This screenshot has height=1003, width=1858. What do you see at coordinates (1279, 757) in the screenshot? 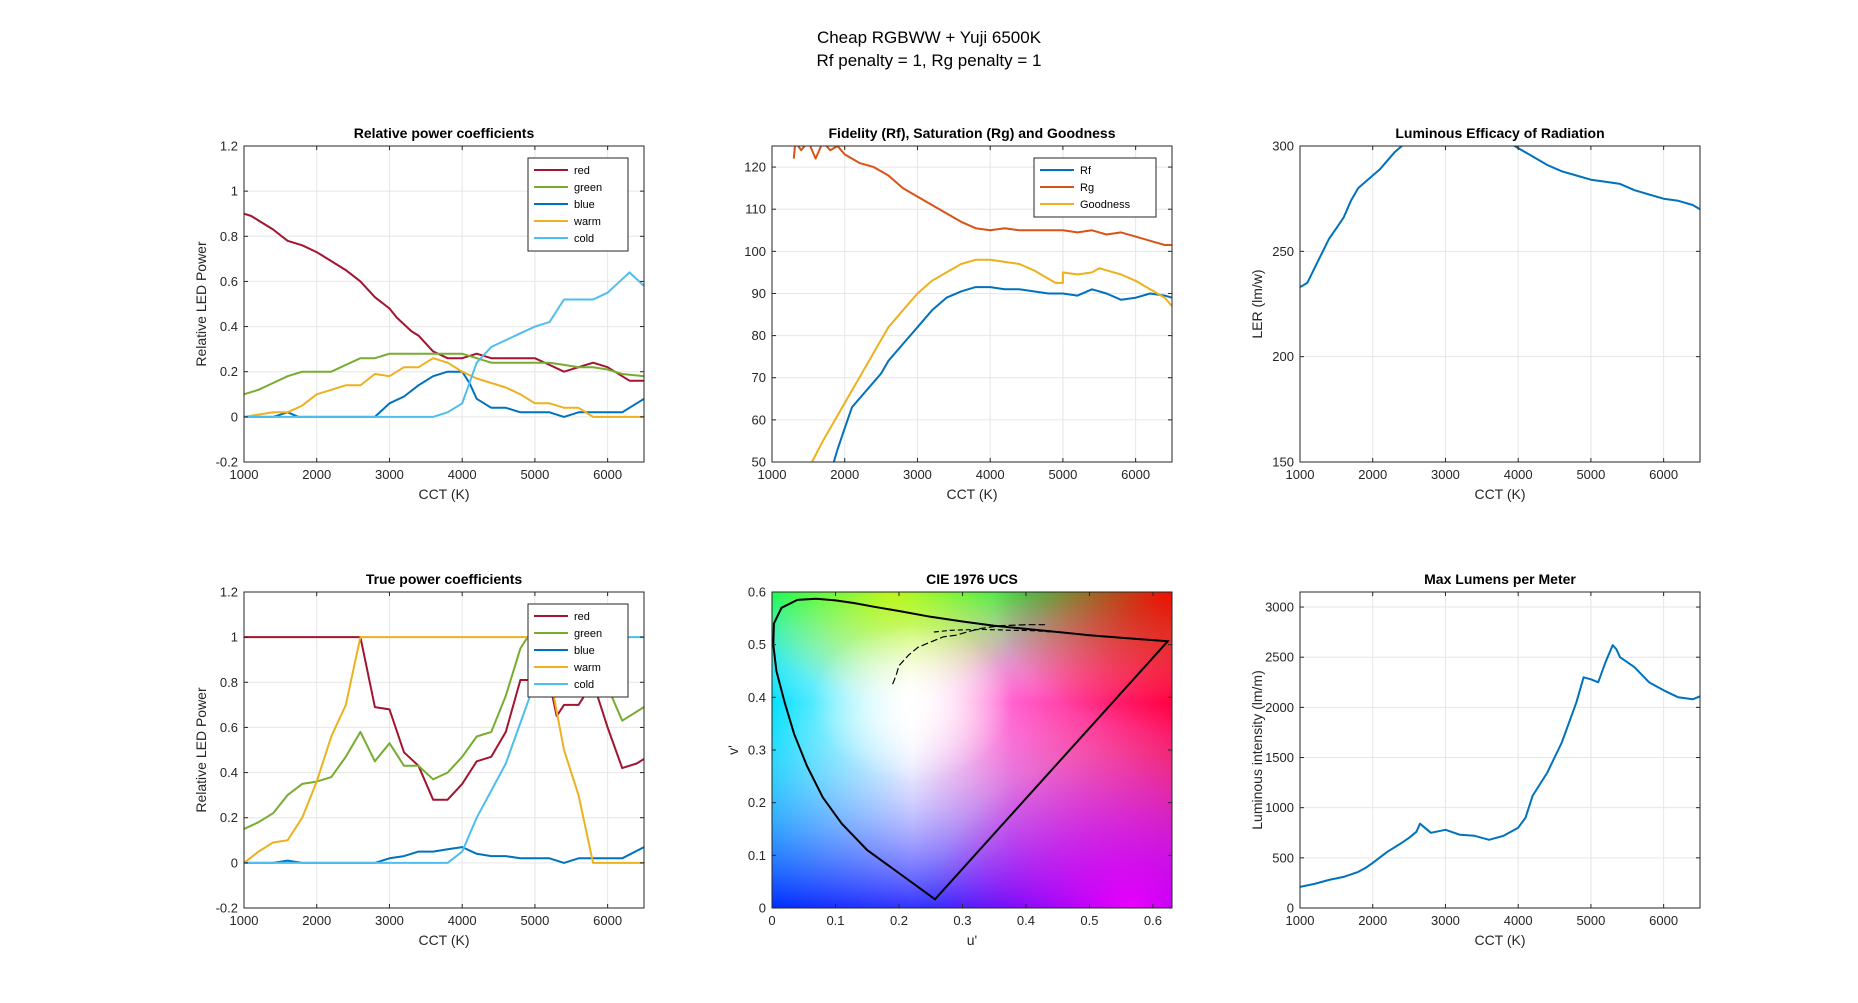
I see `y-tick-label: 1500` at bounding box center [1279, 757].